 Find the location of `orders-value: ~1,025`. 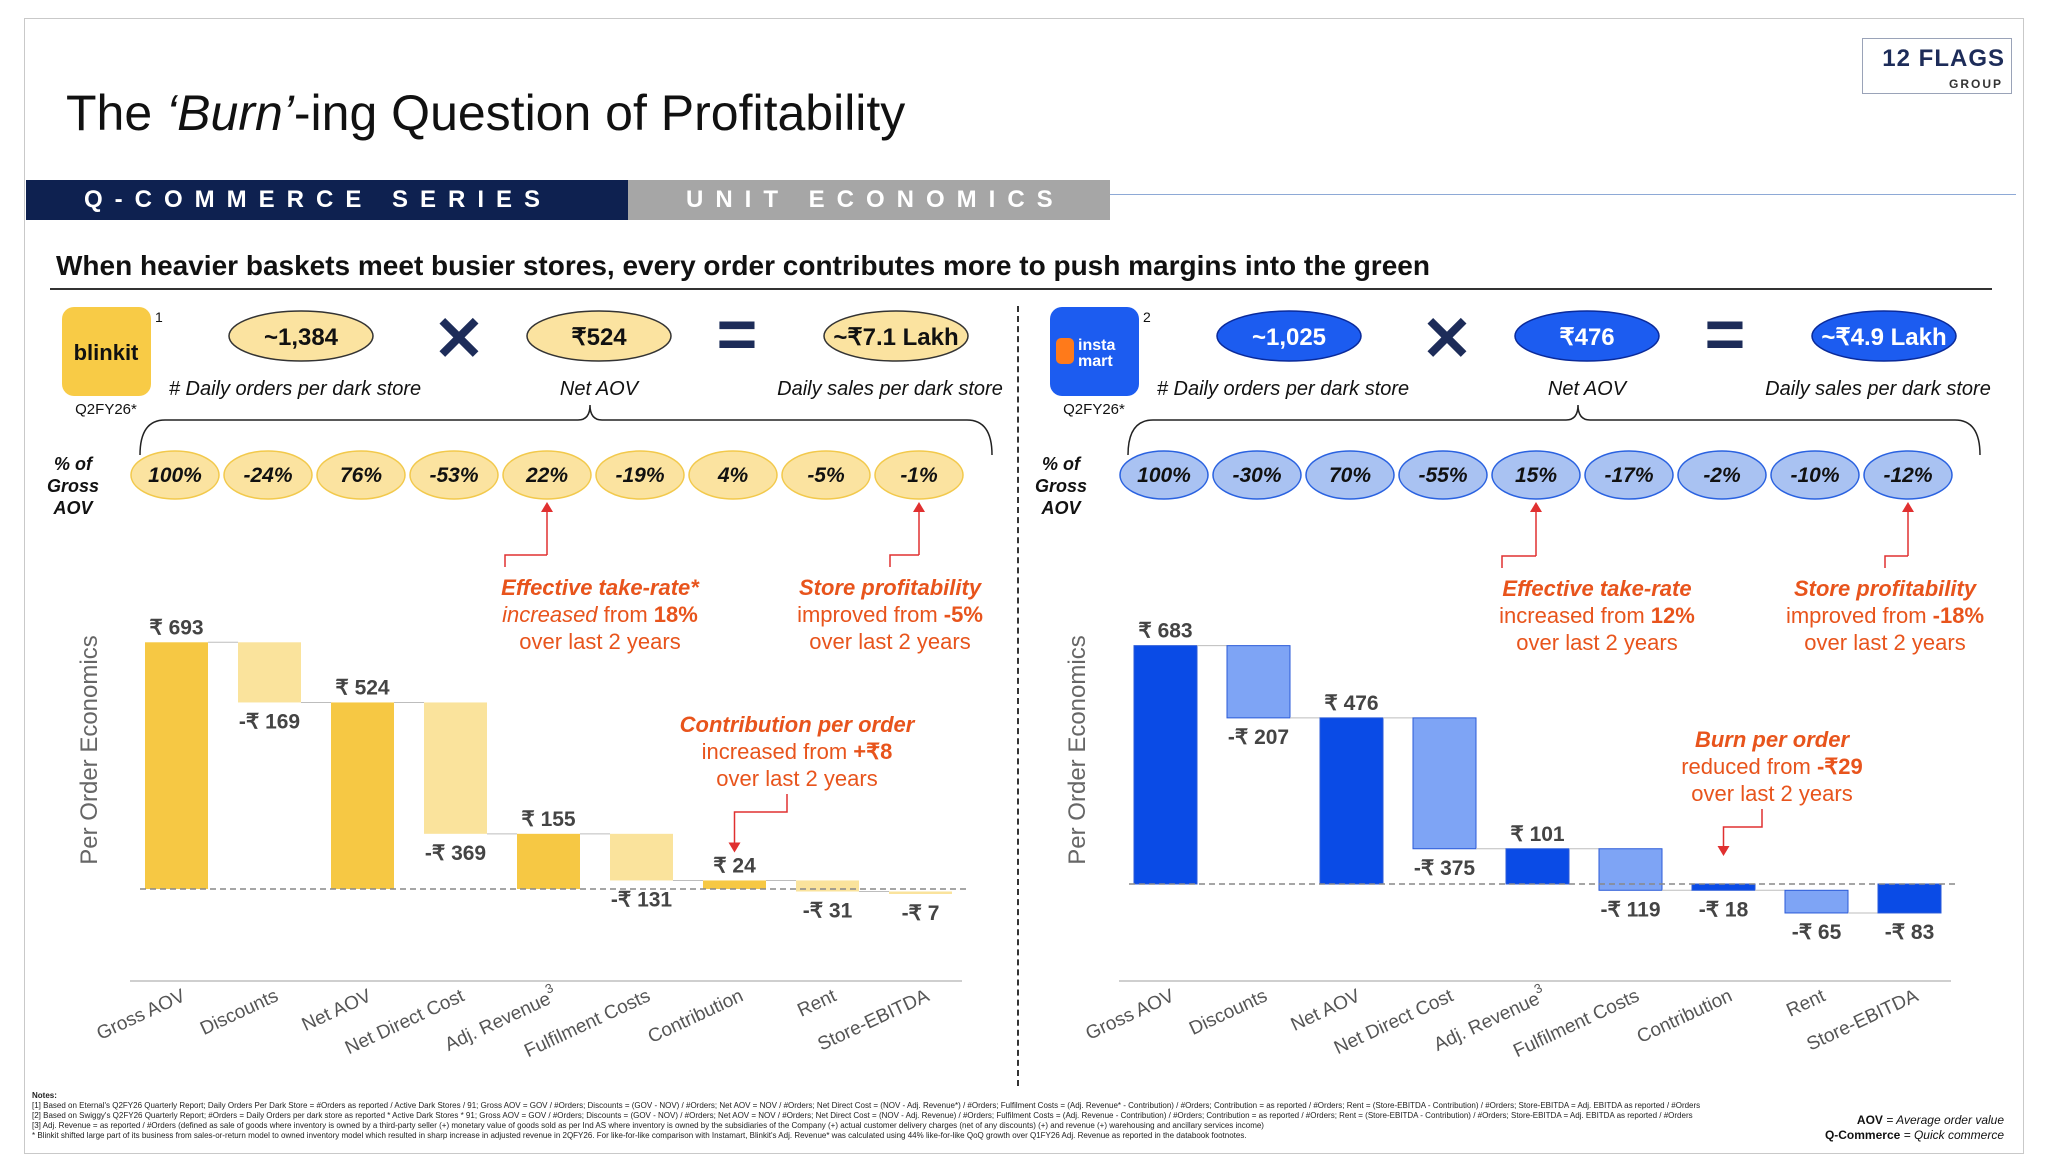

orders-value: ~1,025 is located at coordinates (1289, 337).